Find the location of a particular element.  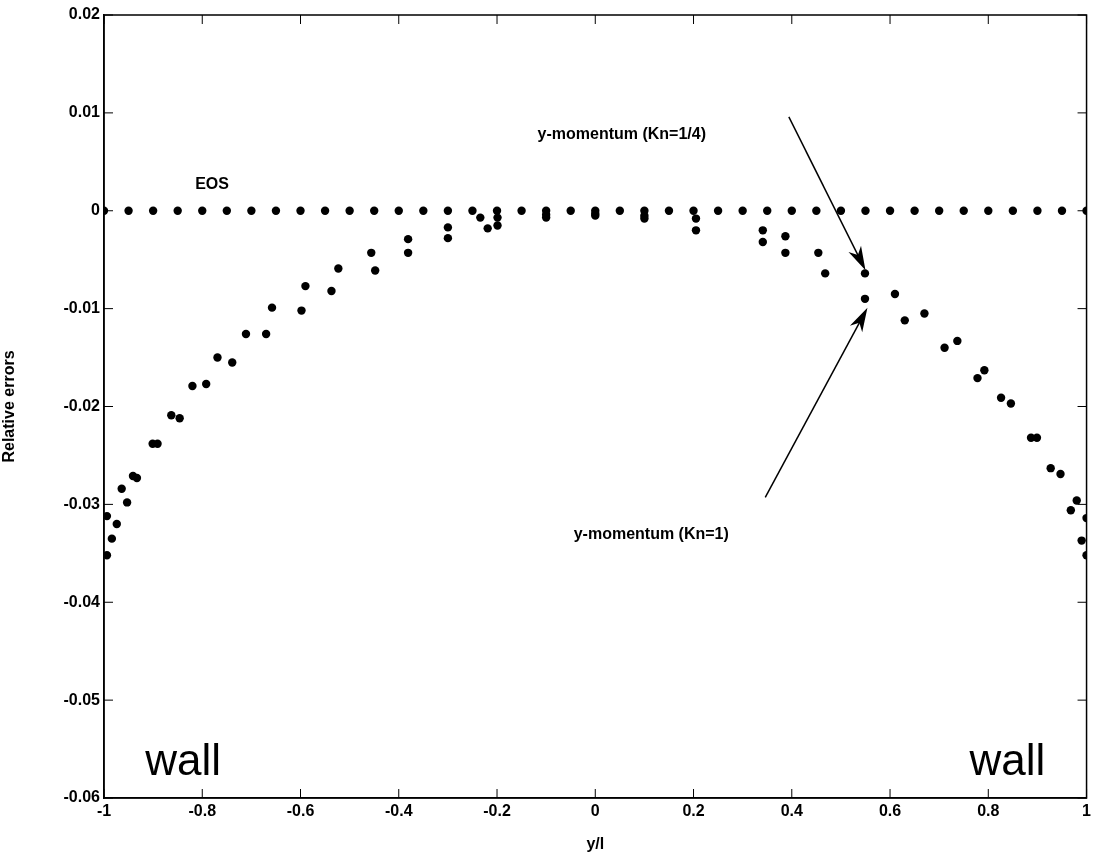

x-tick-label: -0.6 is located at coordinates (300, 811).